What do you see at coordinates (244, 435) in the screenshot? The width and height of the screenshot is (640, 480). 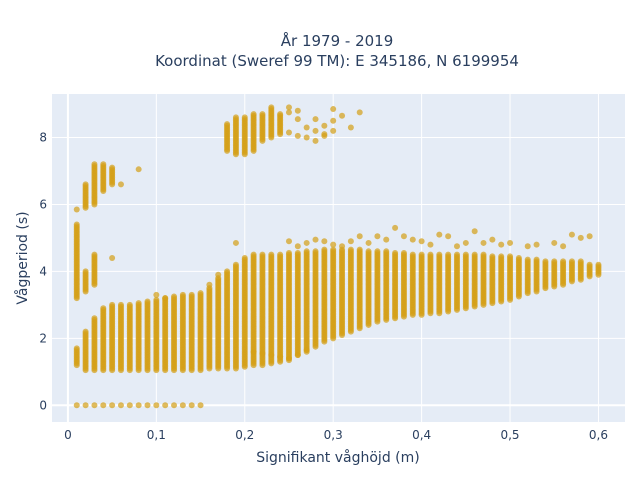 I see `x-tick-label: 0,2` at bounding box center [244, 435].